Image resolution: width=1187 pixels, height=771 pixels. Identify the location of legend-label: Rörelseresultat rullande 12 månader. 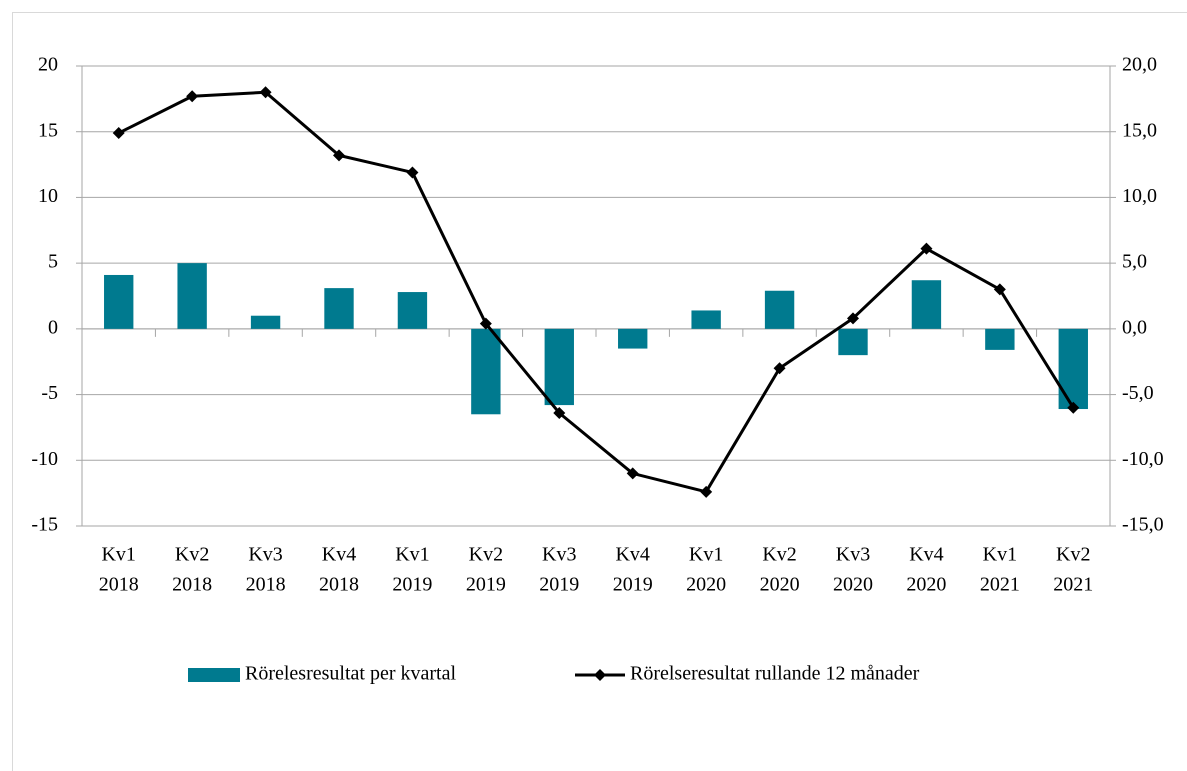
(775, 674).